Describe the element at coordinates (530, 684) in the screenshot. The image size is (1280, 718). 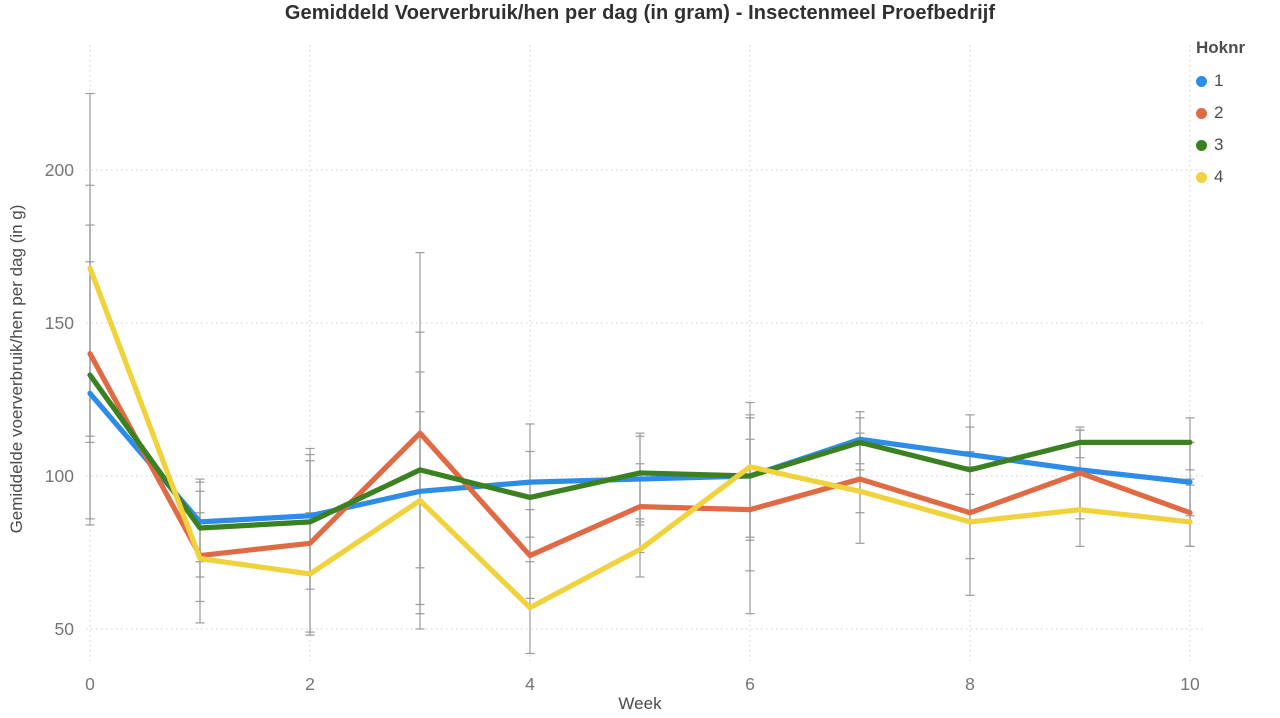
I see `x-tick-label: 4` at that location.